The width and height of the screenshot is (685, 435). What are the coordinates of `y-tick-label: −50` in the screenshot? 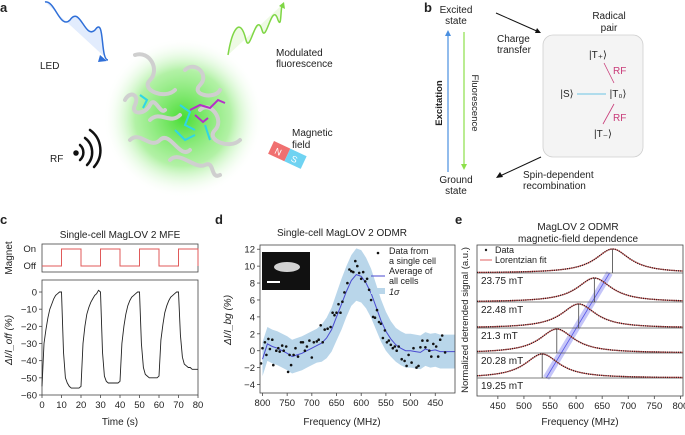 It's located at (29, 378).